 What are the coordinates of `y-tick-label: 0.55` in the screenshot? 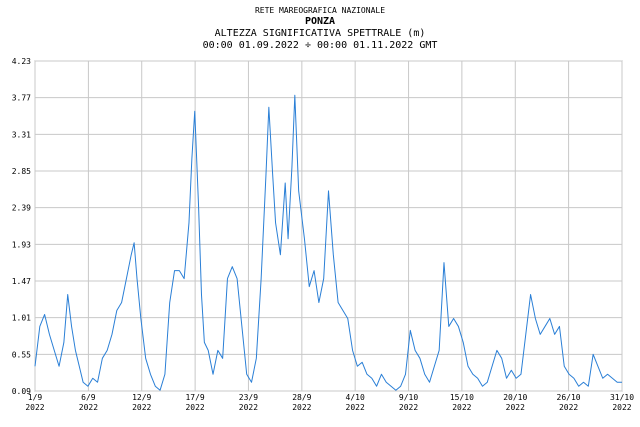 It's located at (21, 354).